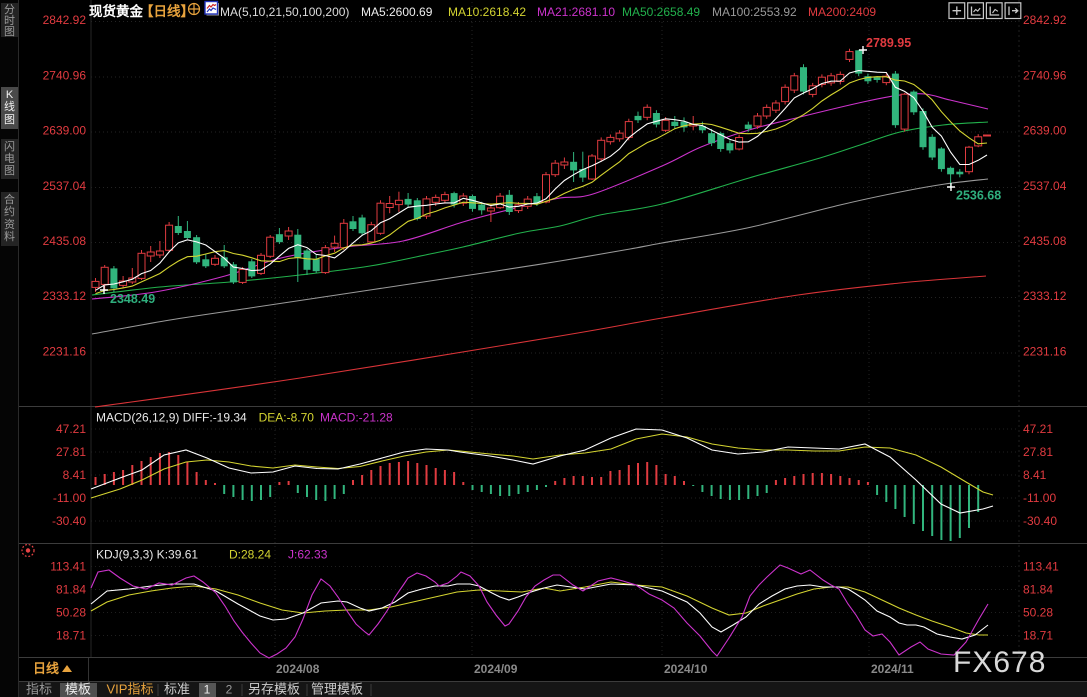 This screenshot has height=697, width=1087. I want to click on svg-text: DEA:-8.70, so click(287, 418).